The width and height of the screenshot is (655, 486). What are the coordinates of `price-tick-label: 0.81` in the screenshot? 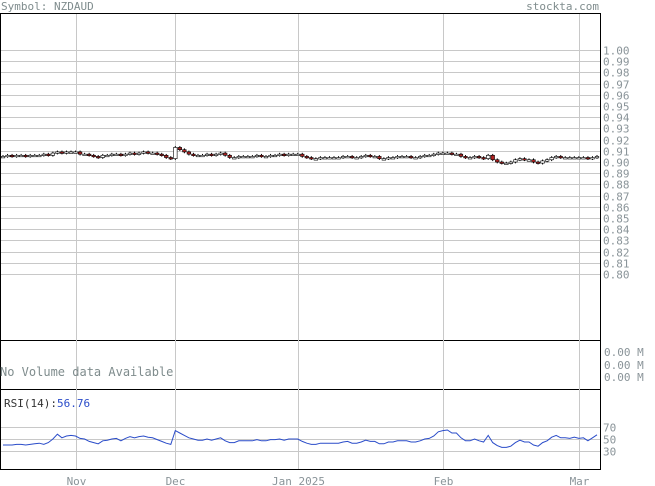 It's located at (616, 264).